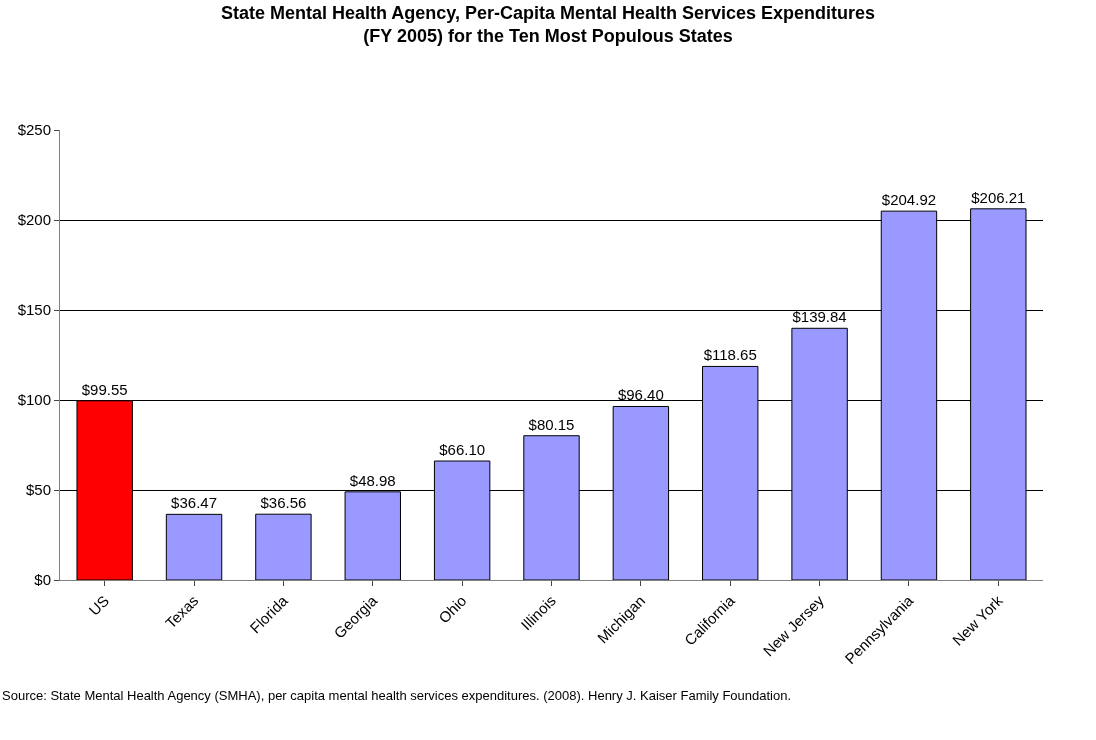 Image resolution: width=1096 pixels, height=740 pixels. What do you see at coordinates (34, 220) in the screenshot?
I see `y-tick-label: $200` at bounding box center [34, 220].